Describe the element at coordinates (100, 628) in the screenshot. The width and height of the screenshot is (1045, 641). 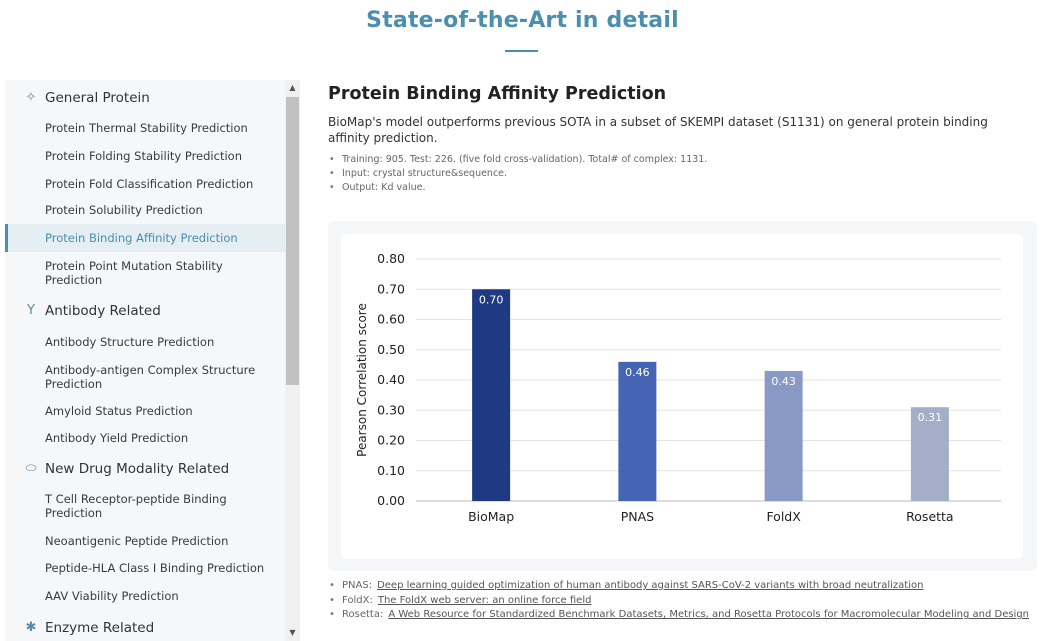
I see `section-label: Enzyme Related` at that location.